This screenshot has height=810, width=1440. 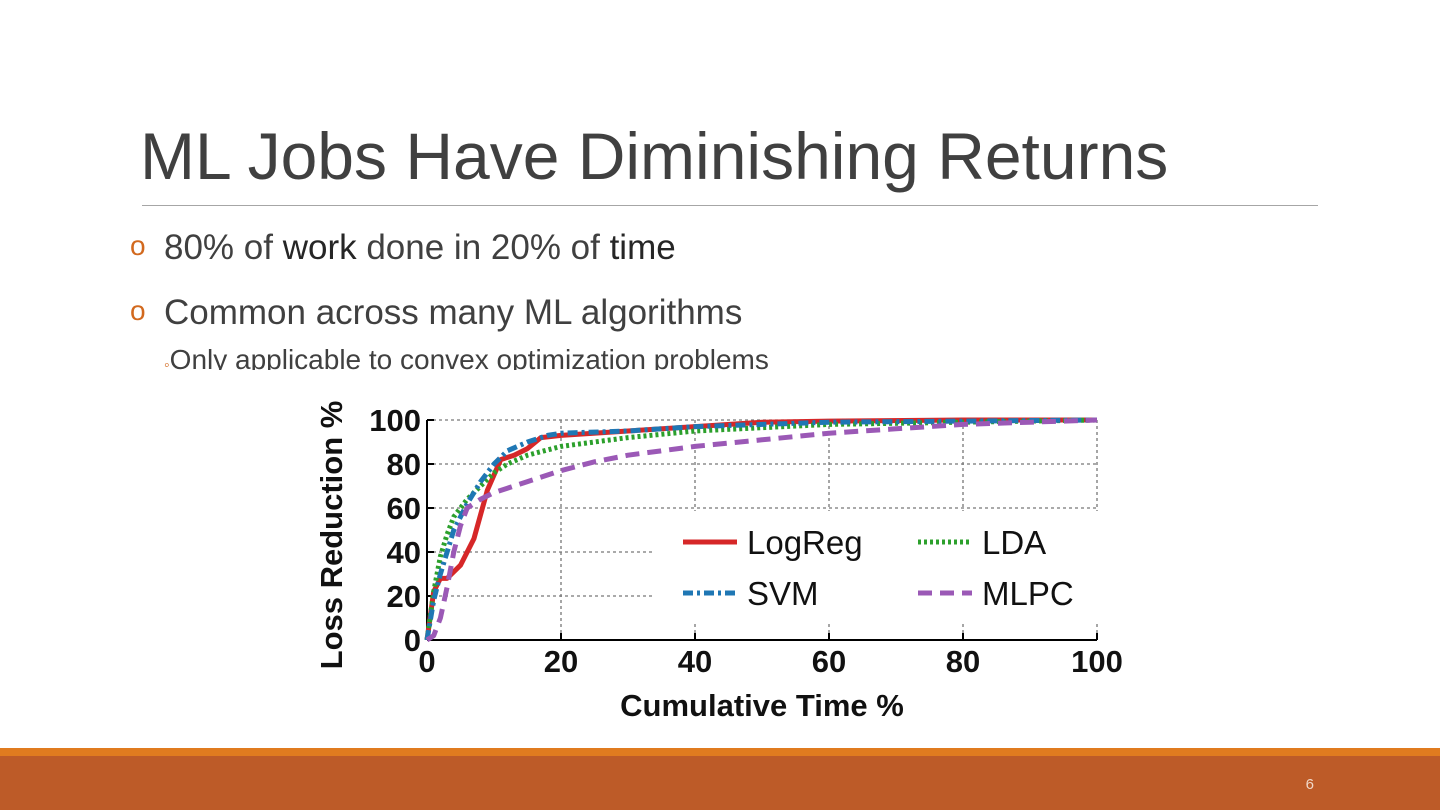 I want to click on y-axis-label: Loss Reduction %, so click(x=331, y=535).